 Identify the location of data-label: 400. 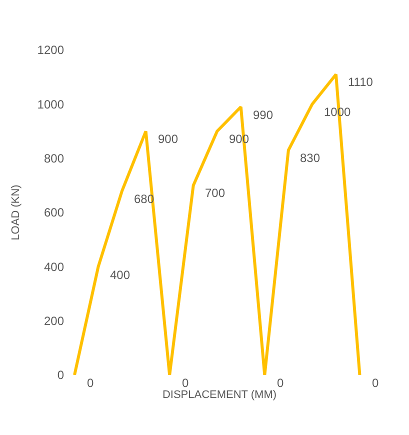
(120, 275).